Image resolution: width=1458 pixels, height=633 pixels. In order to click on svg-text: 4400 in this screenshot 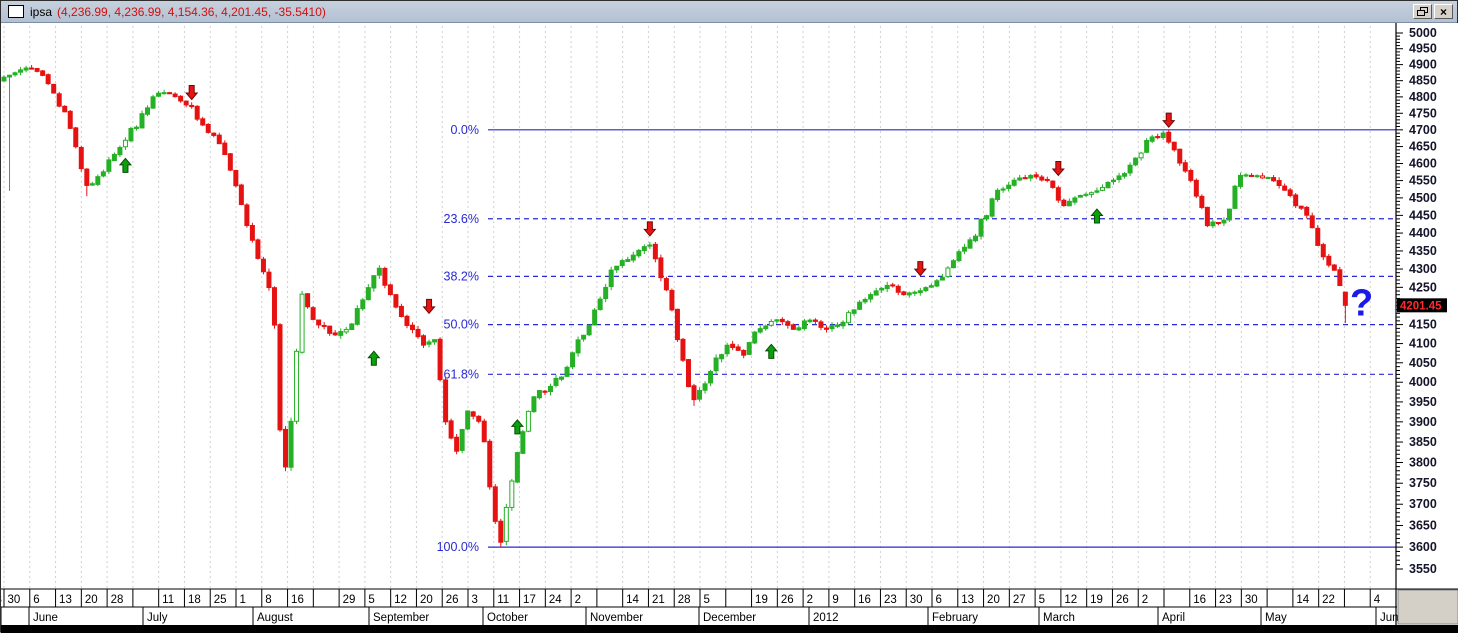, I will do `click(1423, 233)`.